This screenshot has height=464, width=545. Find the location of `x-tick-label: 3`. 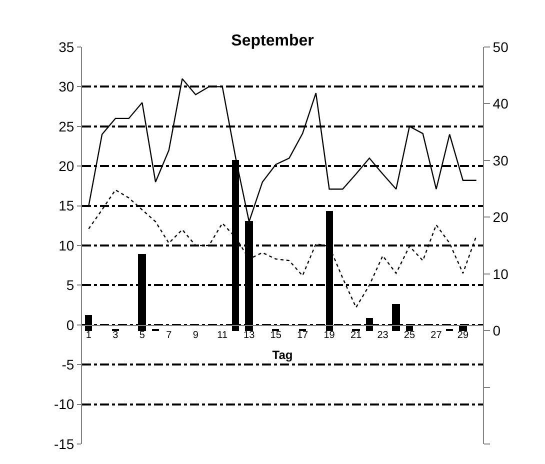

x-tick-label: 3 is located at coordinates (115, 335).